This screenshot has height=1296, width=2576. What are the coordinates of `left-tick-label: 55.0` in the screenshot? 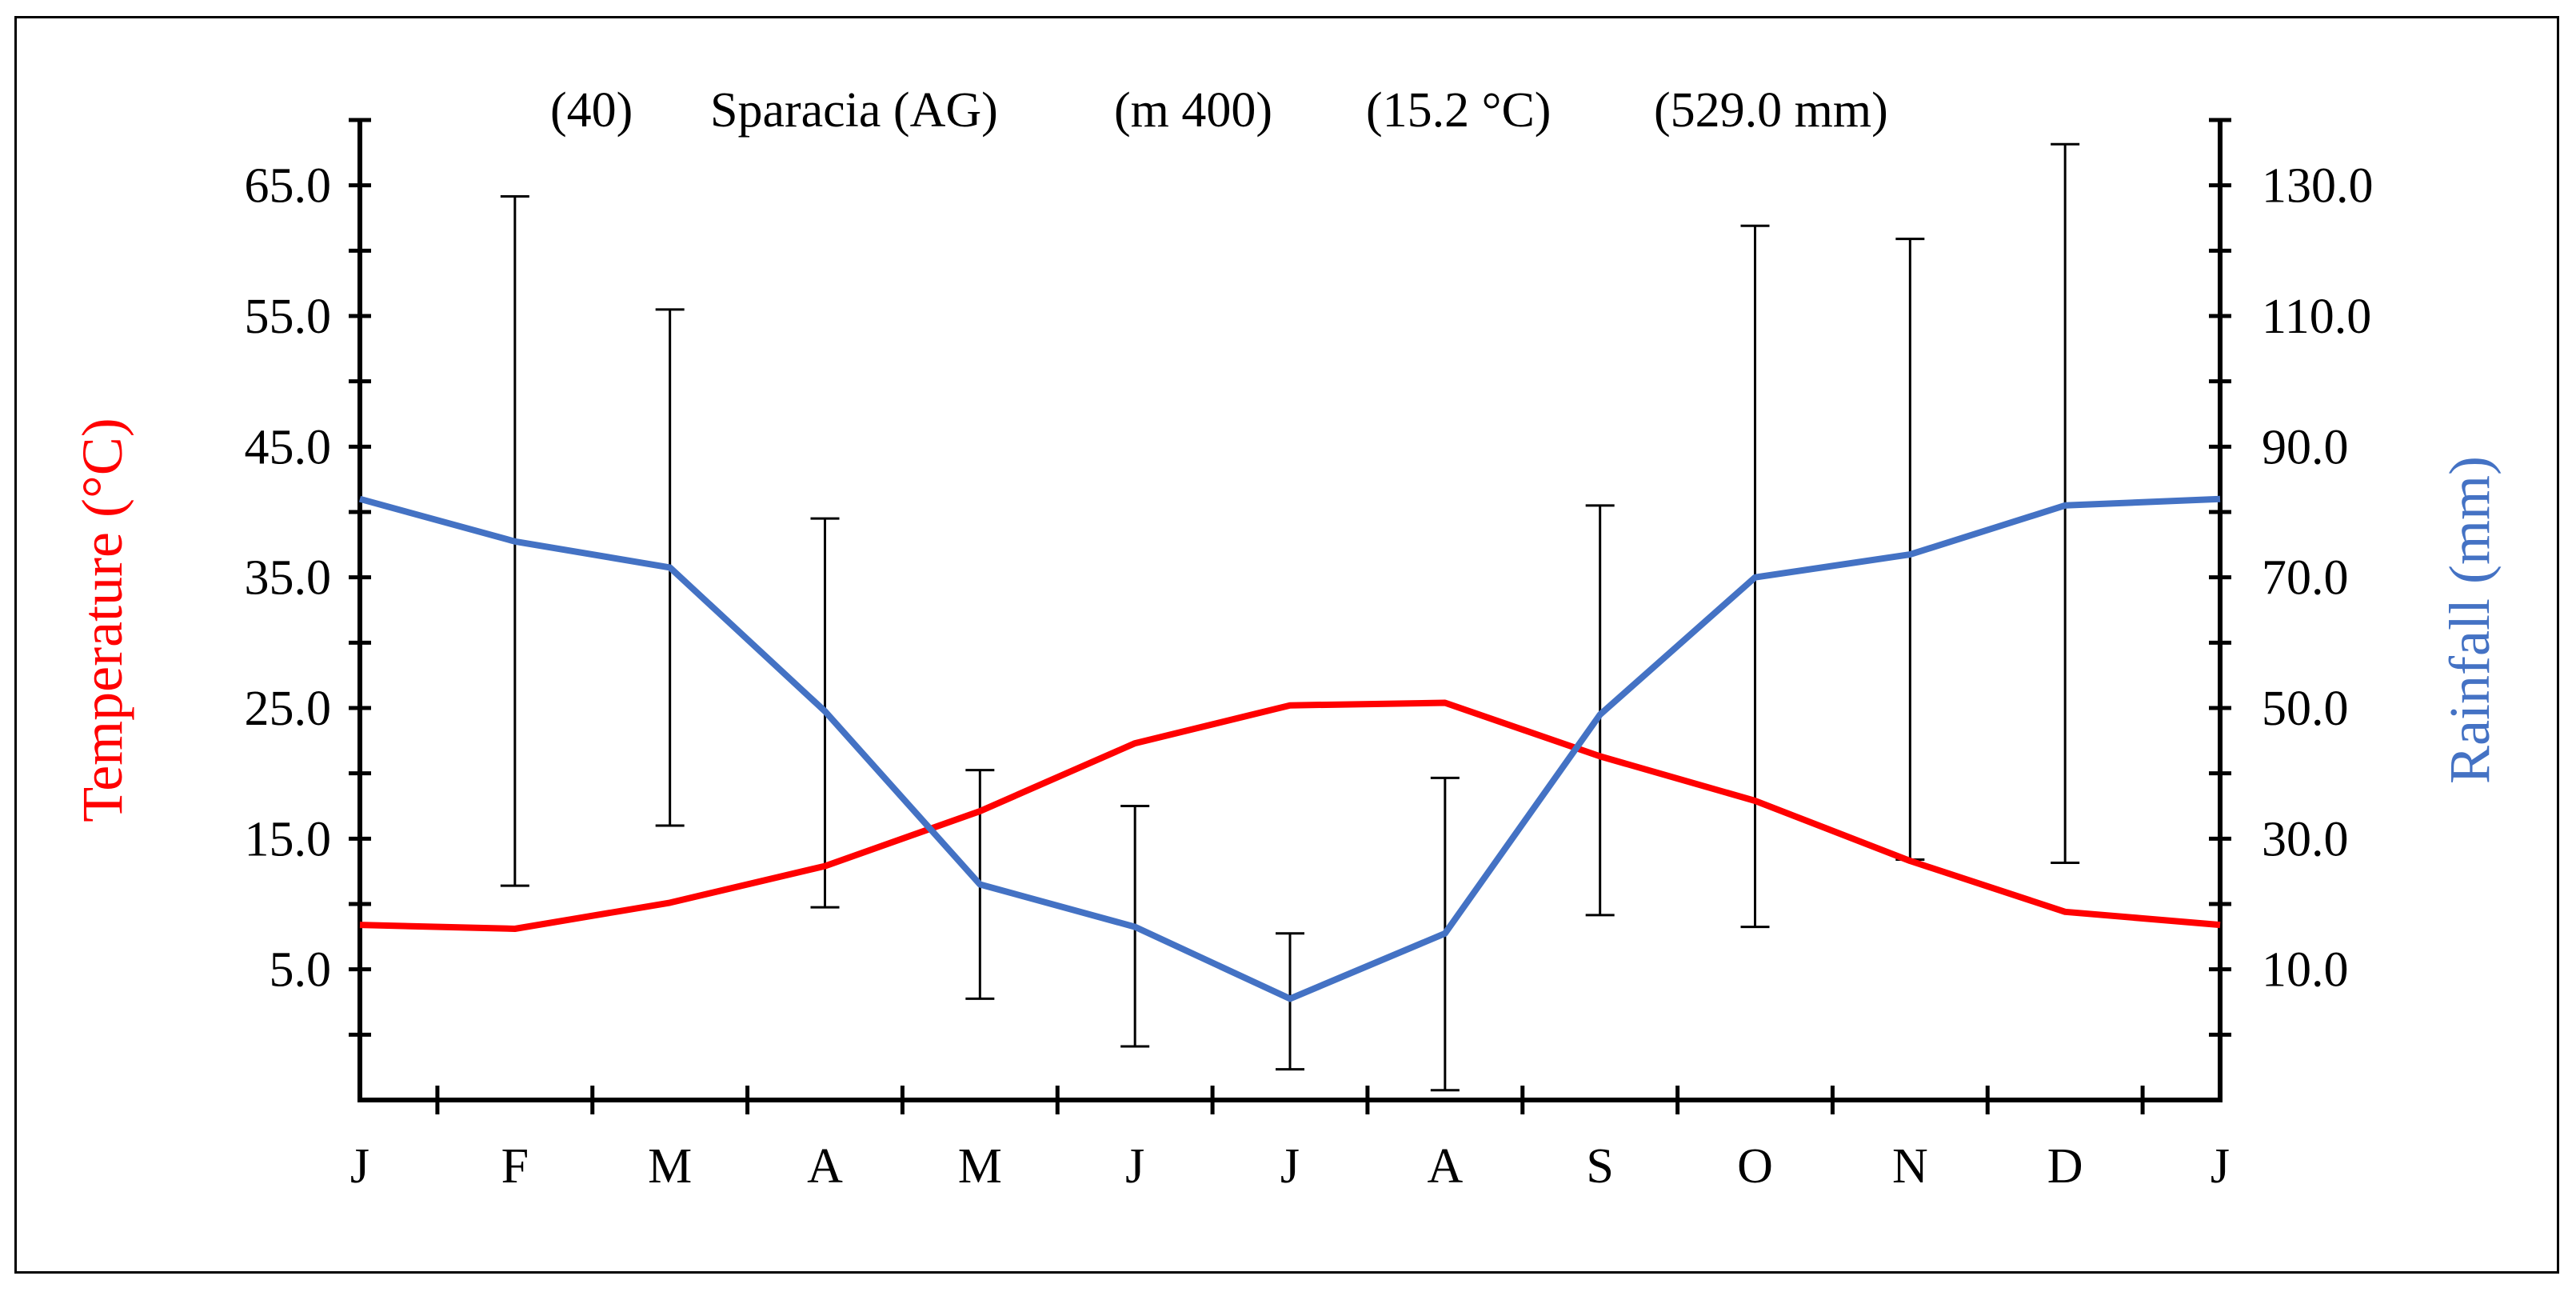 It's located at (289, 317).